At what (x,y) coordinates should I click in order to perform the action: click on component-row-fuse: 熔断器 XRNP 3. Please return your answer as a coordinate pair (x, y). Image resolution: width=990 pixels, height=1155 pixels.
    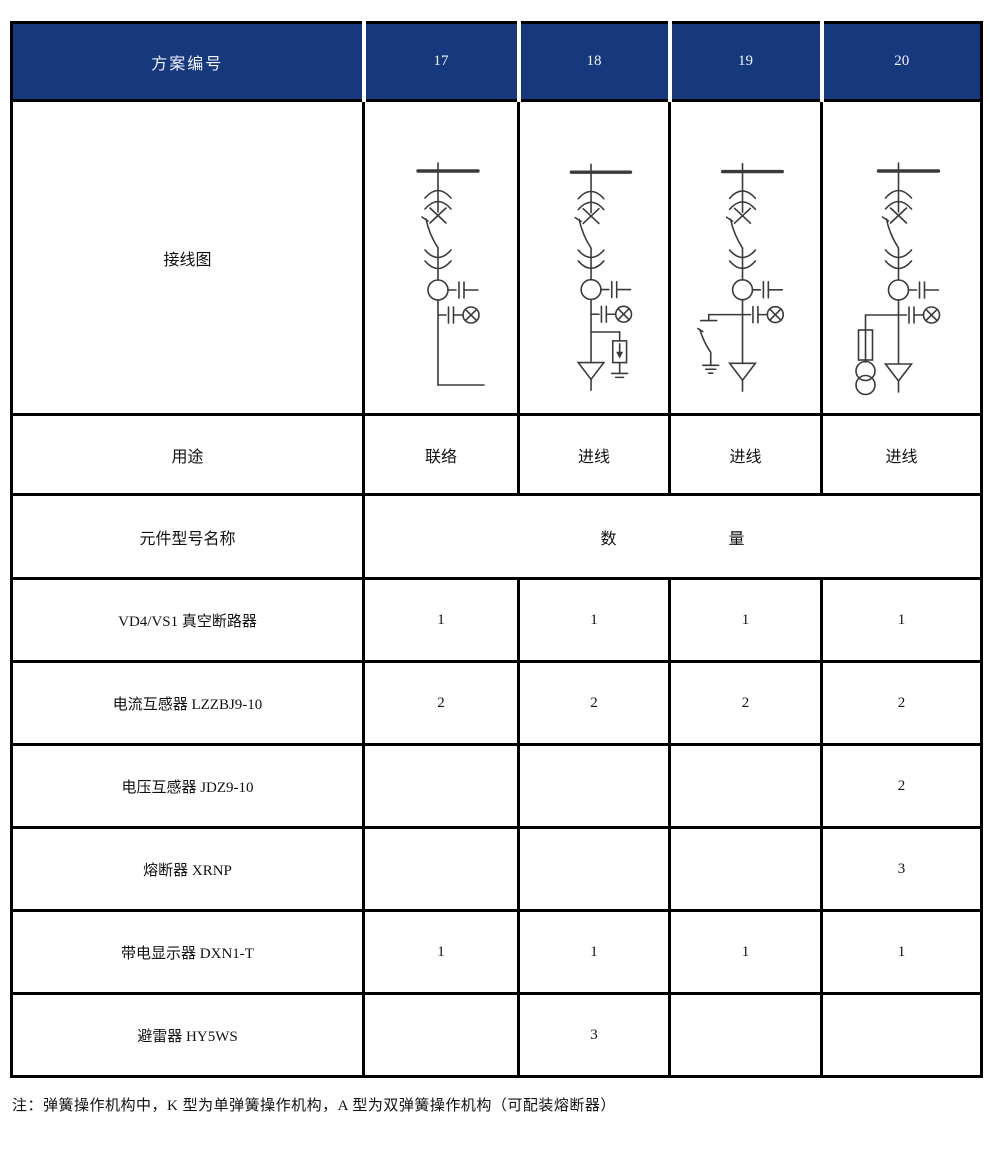
    Looking at the image, I should click on (496, 869).